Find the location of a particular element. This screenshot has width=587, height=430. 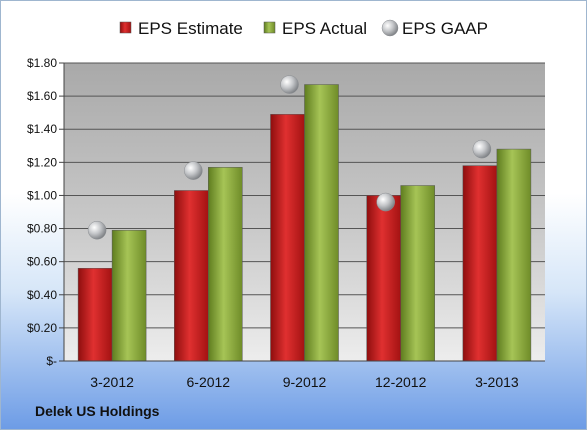

y-tick-label: $1.40 is located at coordinates (42, 129).